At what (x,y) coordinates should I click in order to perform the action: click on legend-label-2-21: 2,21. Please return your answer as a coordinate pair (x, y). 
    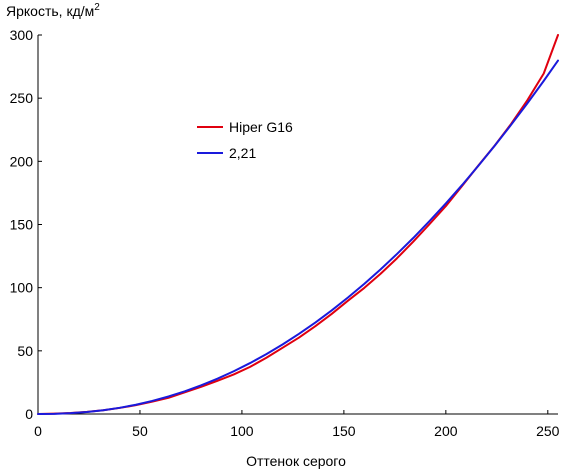
    Looking at the image, I should click on (242, 153).